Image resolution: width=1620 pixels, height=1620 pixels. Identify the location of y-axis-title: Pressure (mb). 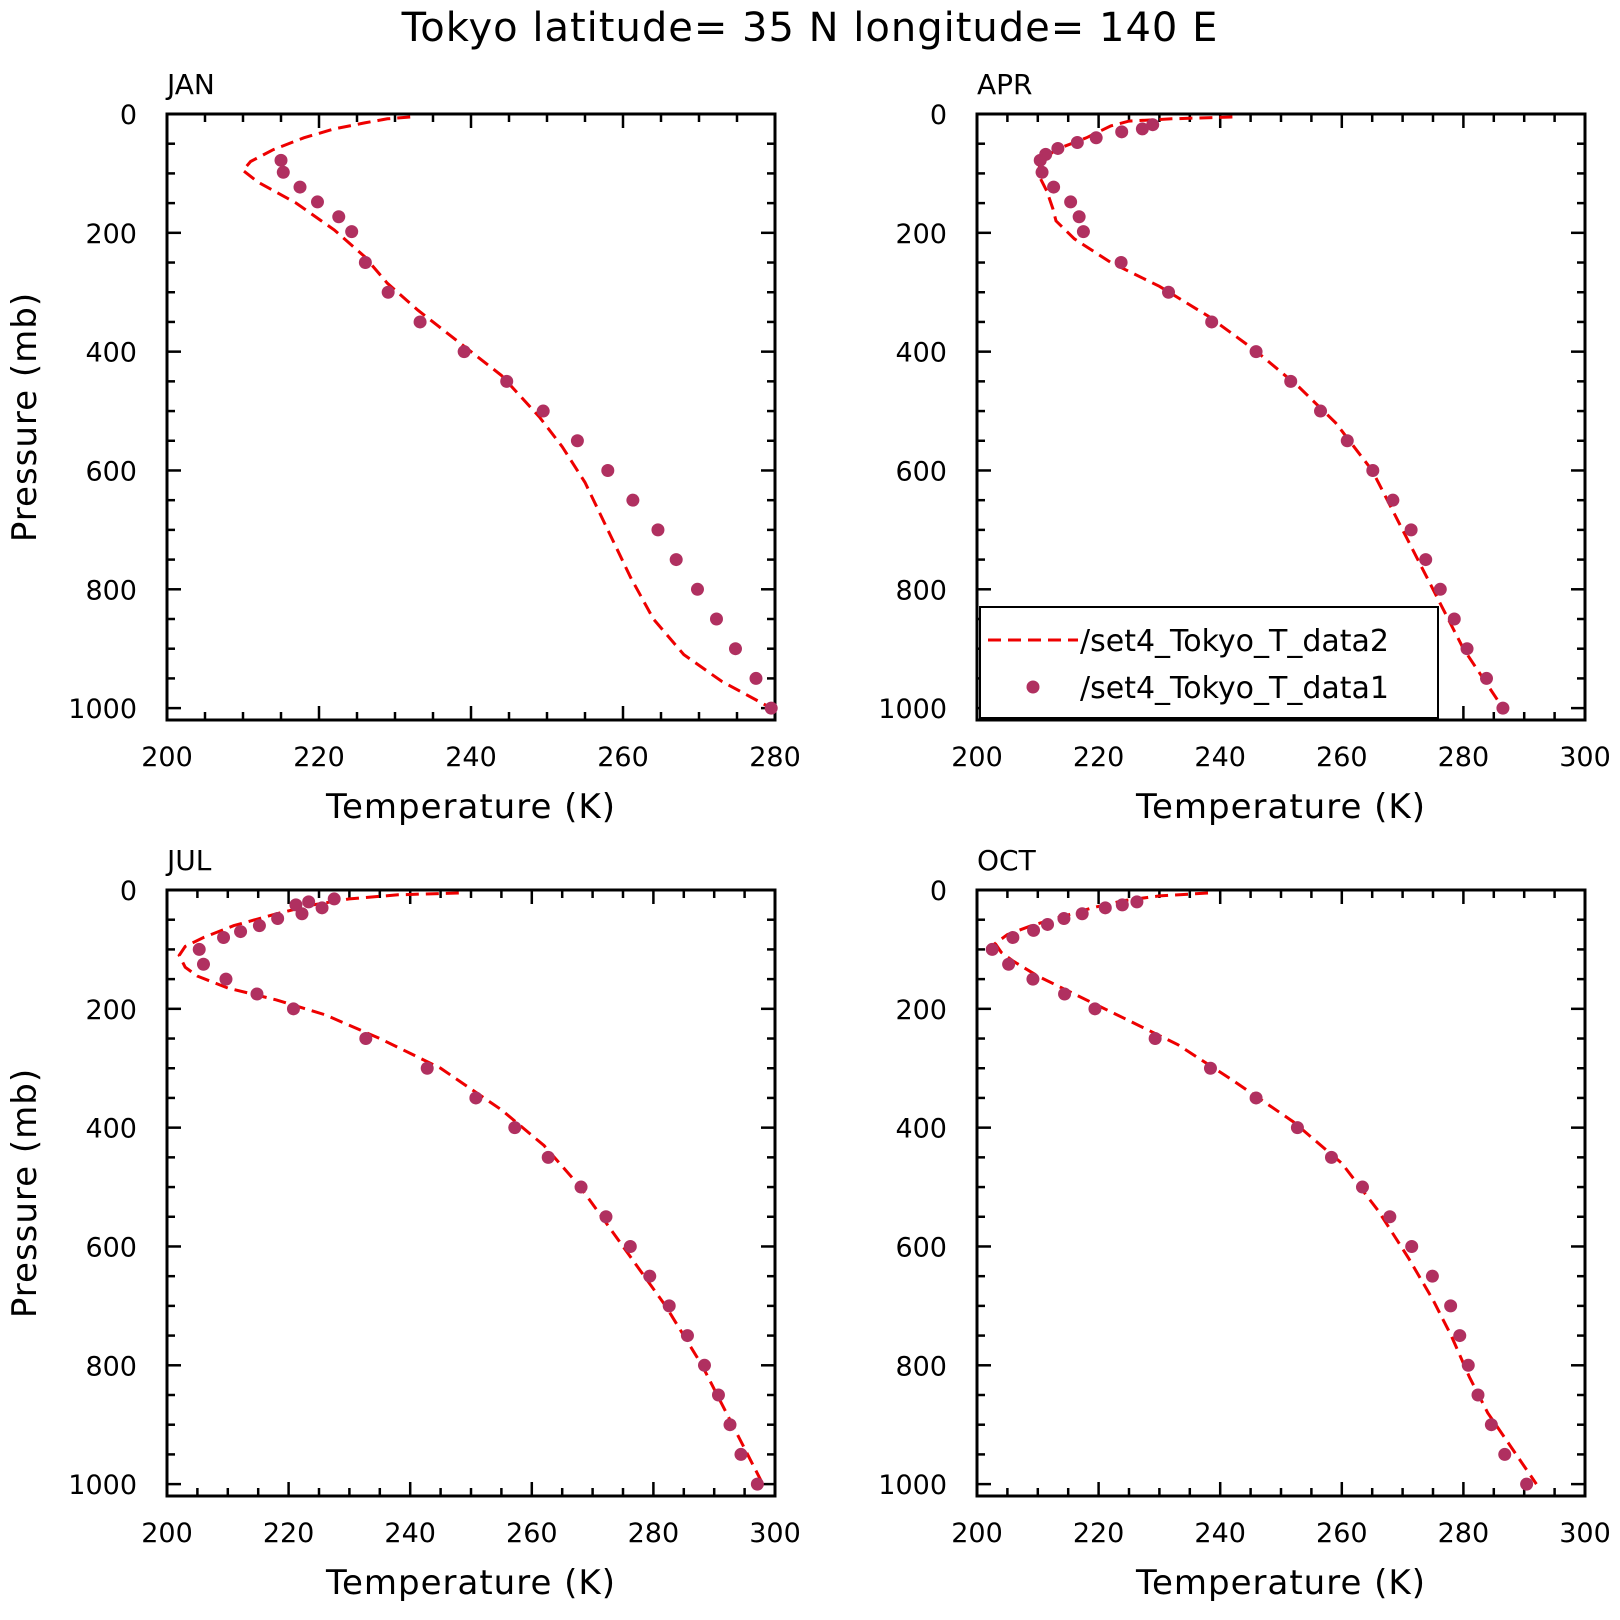
(25, 1193).